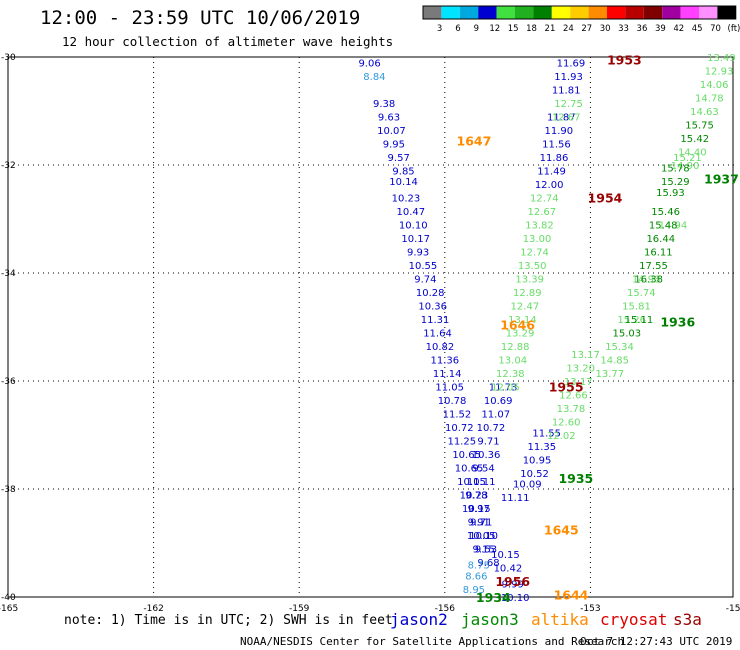 The height and width of the screenshot is (650, 740). I want to click on swh-value-label: 10.23, so click(406, 198).